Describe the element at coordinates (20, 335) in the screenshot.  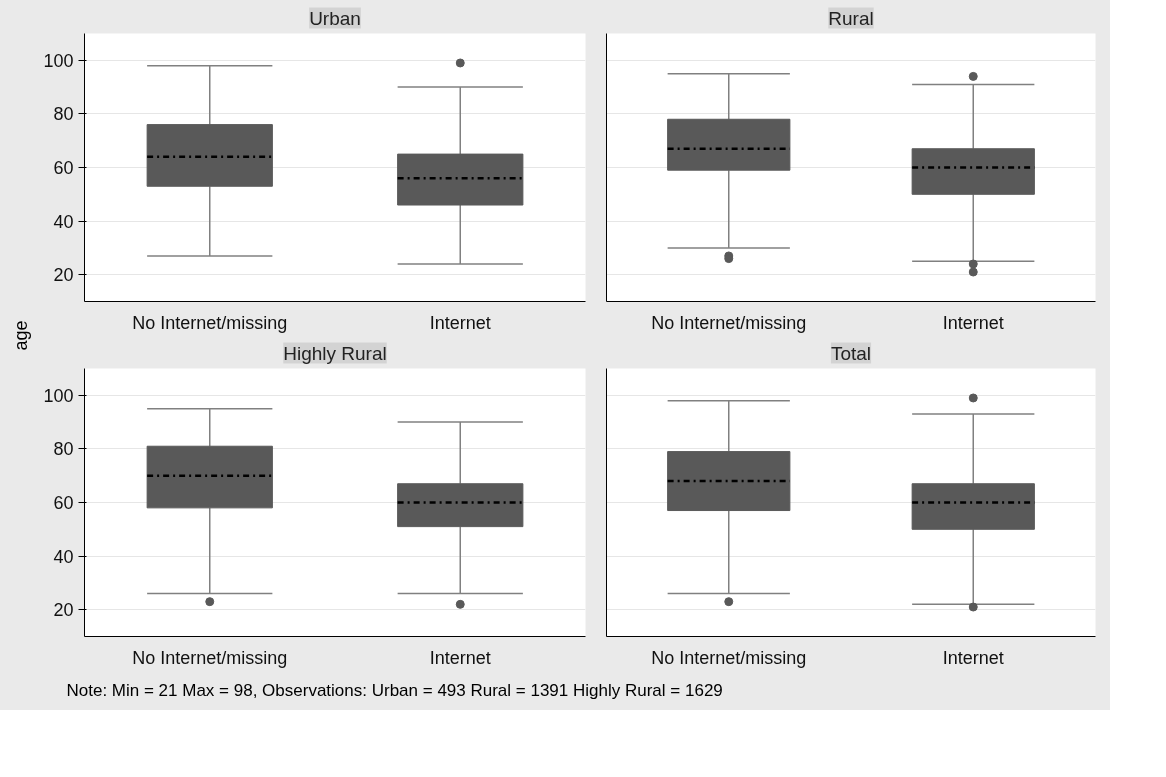
I see `y-axis-title: age` at that location.